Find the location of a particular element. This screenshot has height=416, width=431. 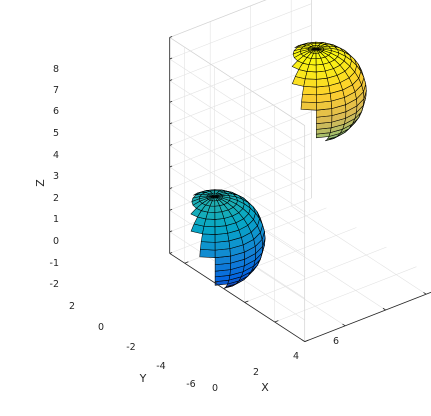

y-tick-label: -6 is located at coordinates (190, 384).